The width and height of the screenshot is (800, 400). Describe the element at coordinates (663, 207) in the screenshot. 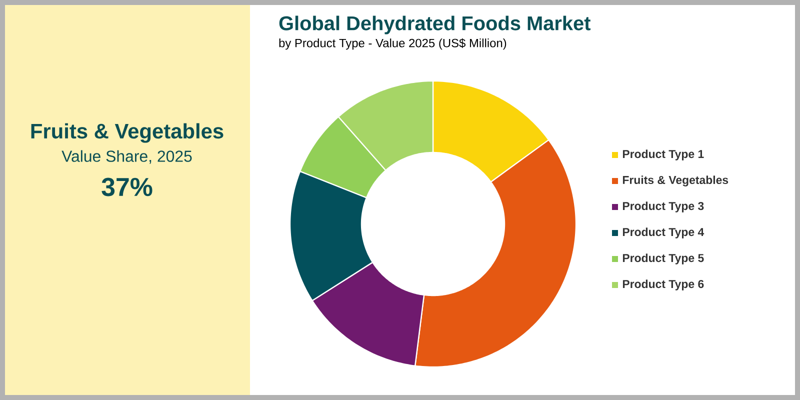

I see `legend-label: Product Type 3` at that location.